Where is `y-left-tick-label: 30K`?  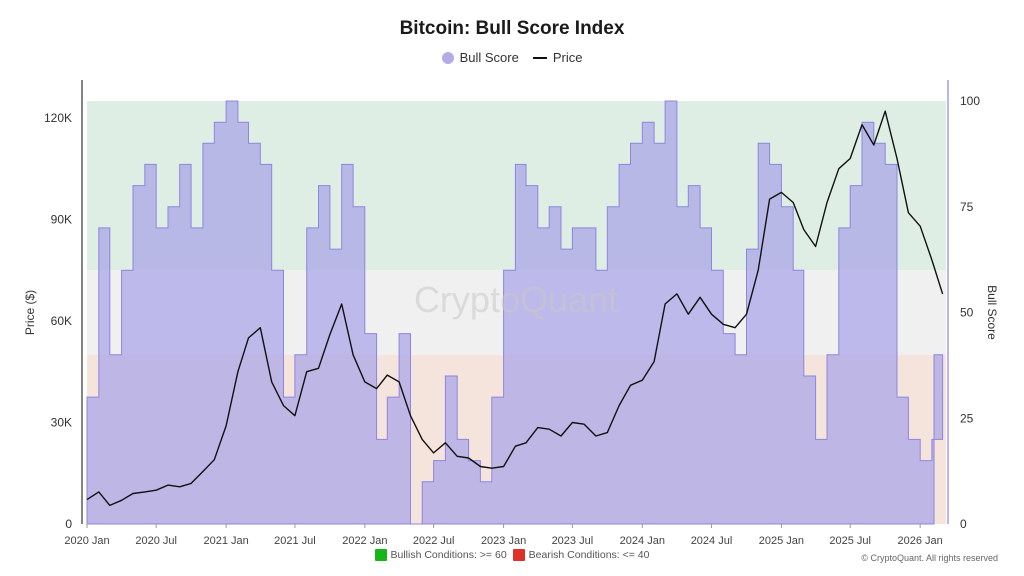 y-left-tick-label: 30K is located at coordinates (61, 422).